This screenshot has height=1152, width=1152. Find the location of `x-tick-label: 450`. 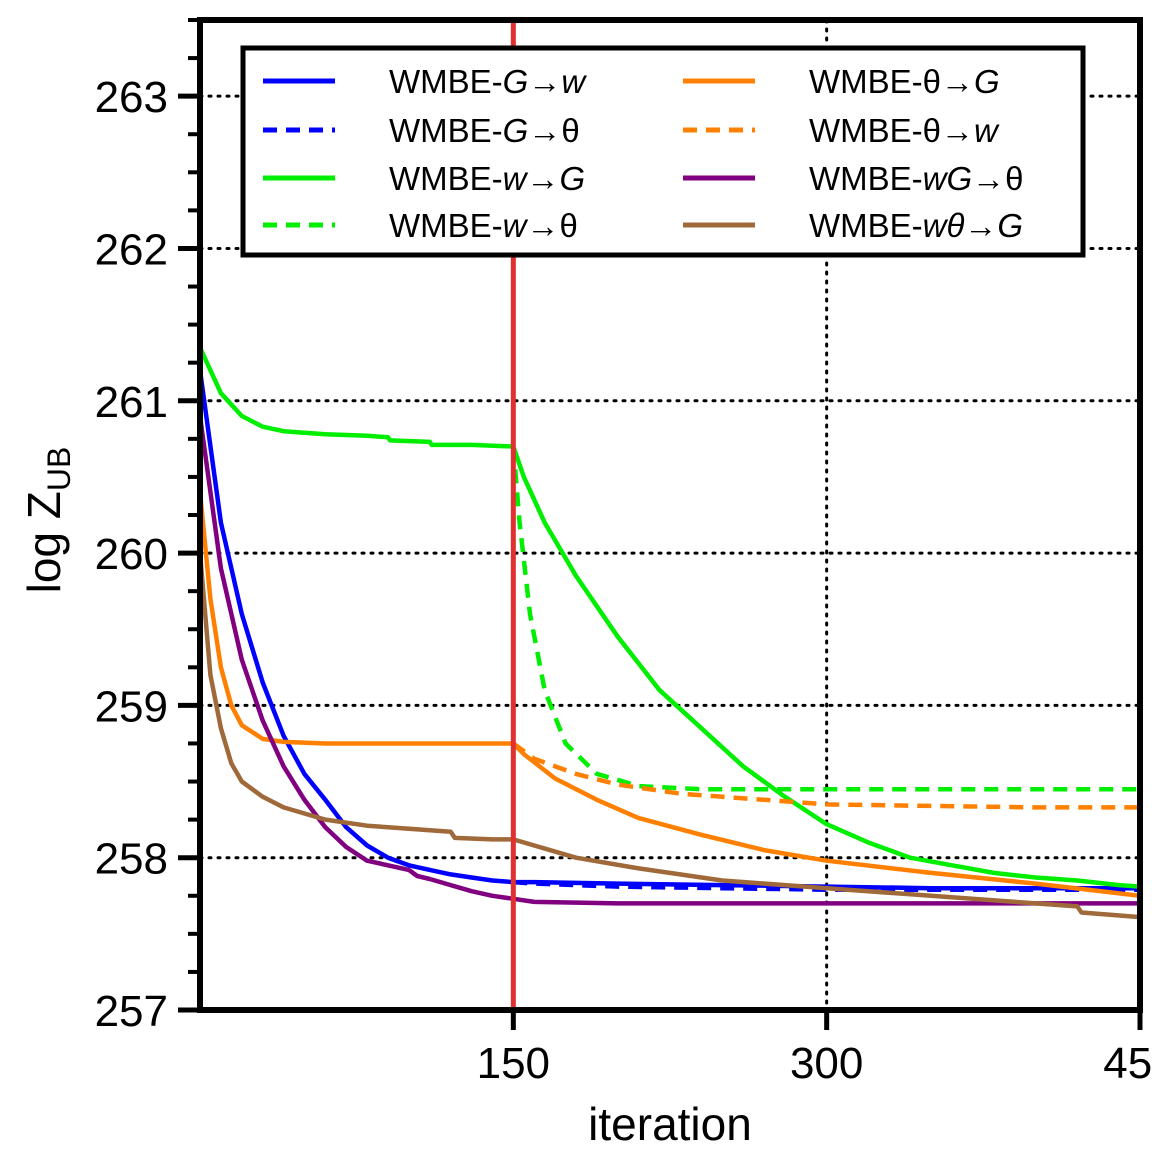

x-tick-label: 450 is located at coordinates (1127, 1063).